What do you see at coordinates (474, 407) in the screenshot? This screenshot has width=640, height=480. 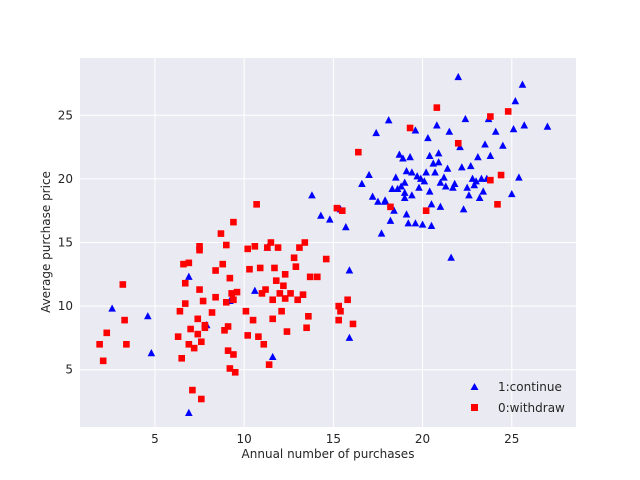 I see `legend-marker-withdraw` at bounding box center [474, 407].